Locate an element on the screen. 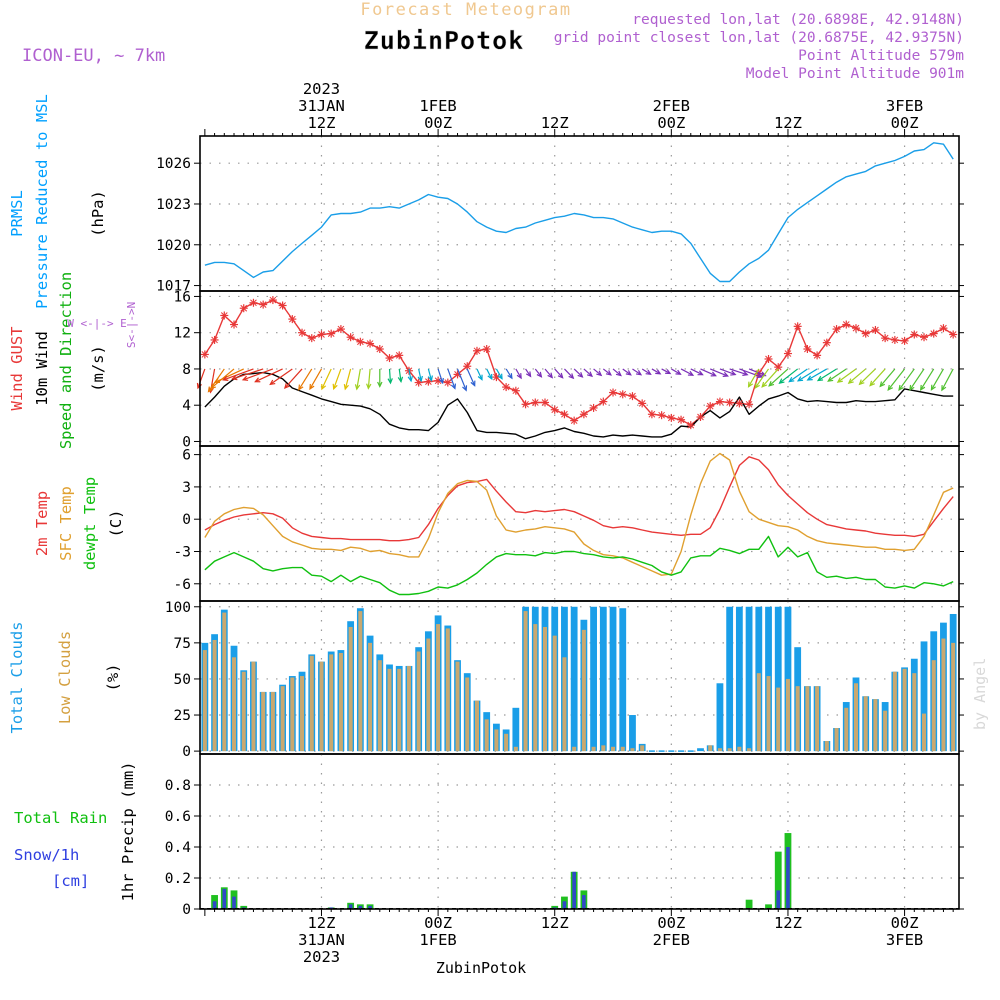 Image resolution: width=1000 pixels, height=1000 pixels. panel-label: [cm] is located at coordinates (70, 881).